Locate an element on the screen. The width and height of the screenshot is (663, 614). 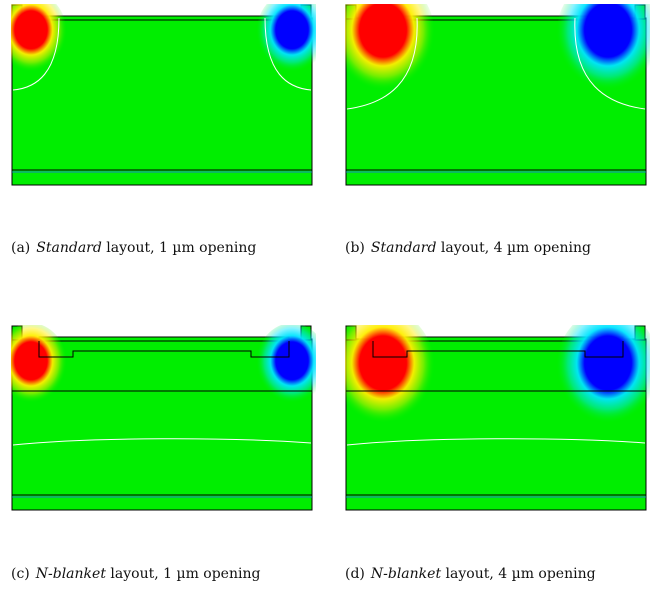
caption-d: (d) N-blanket layout, 4 µm opening is located at coordinates (490, 574).